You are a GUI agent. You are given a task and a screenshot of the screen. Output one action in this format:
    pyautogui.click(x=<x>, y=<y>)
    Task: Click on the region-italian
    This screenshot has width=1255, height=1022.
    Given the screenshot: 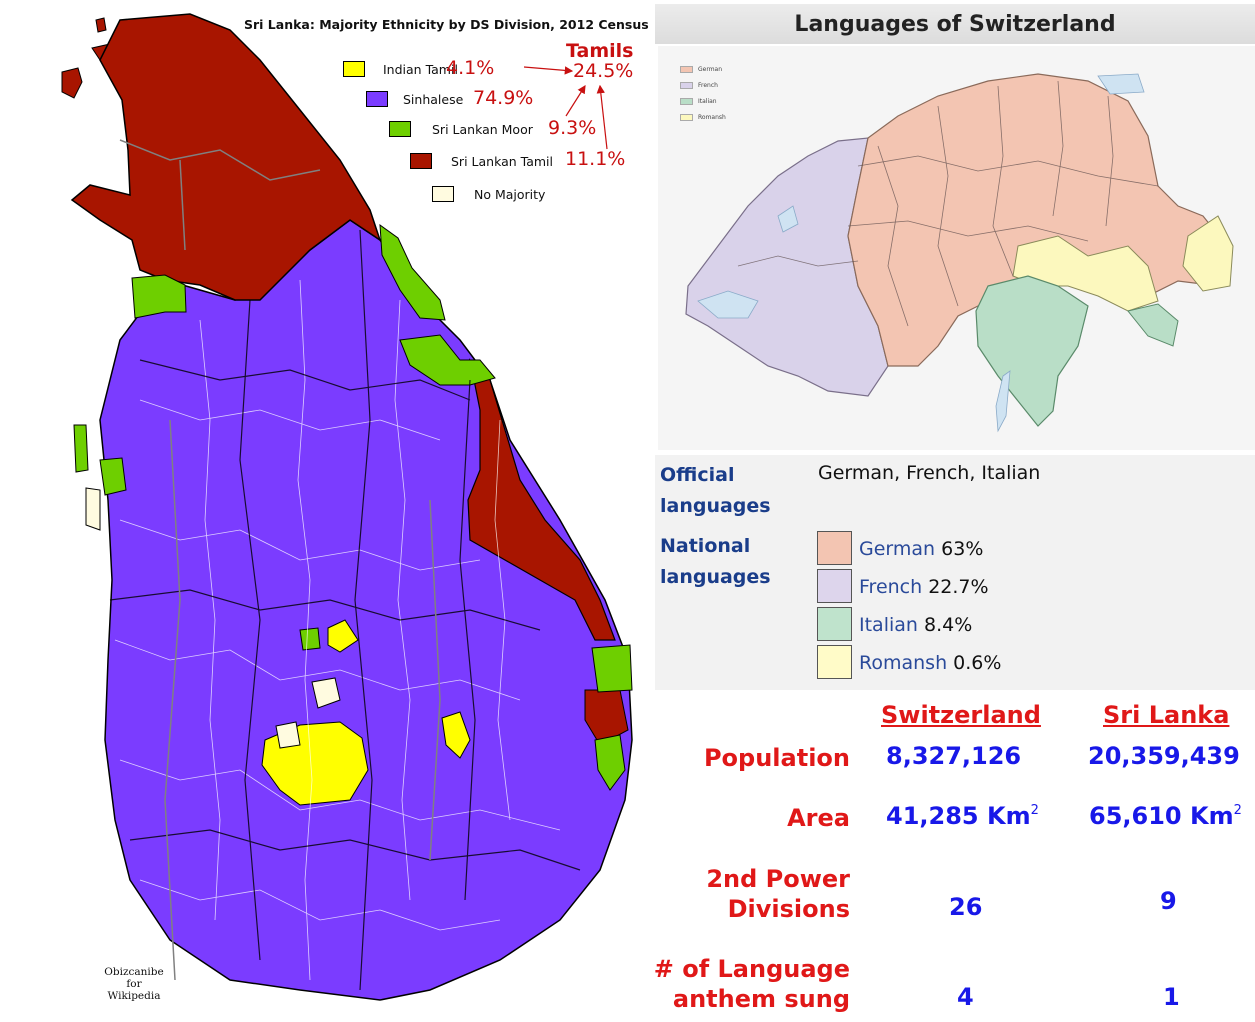 What is the action you would take?
    pyautogui.click(x=1032, y=351)
    